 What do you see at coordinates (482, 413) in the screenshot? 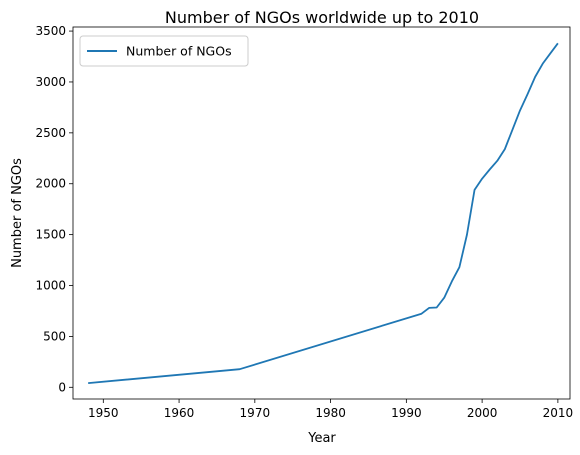
I see `x-tick-label: 2000` at bounding box center [482, 413].